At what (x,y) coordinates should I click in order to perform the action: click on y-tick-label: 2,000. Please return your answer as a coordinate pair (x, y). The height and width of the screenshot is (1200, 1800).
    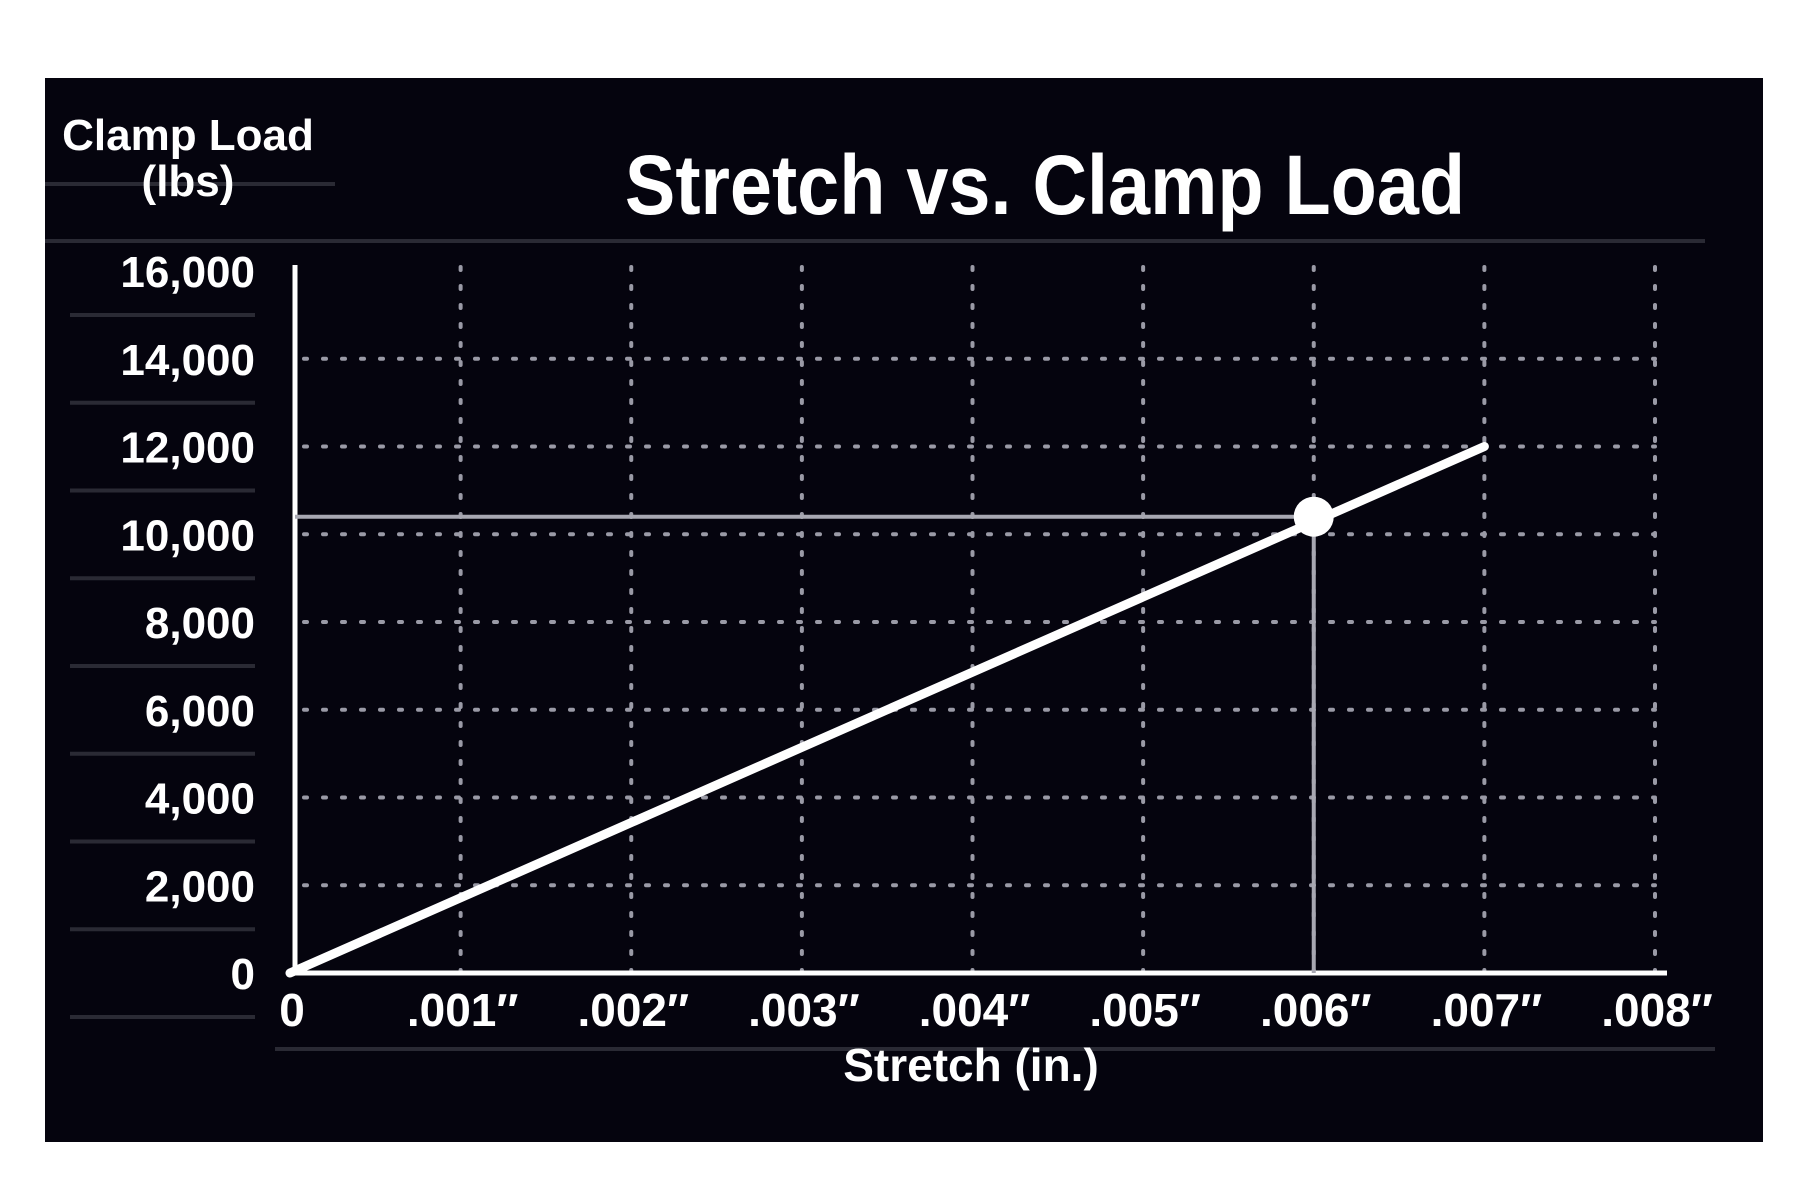
    Looking at the image, I should click on (200, 886).